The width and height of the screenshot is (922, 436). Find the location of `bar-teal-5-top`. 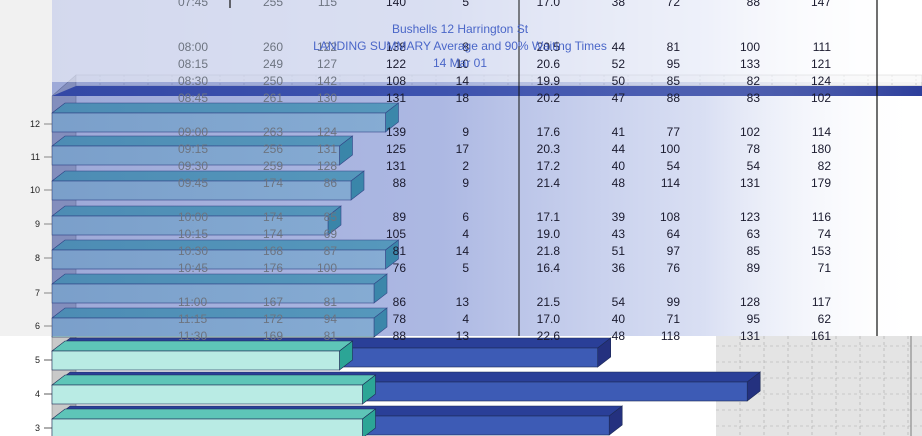

bar-teal-5-top is located at coordinates (202, 346).